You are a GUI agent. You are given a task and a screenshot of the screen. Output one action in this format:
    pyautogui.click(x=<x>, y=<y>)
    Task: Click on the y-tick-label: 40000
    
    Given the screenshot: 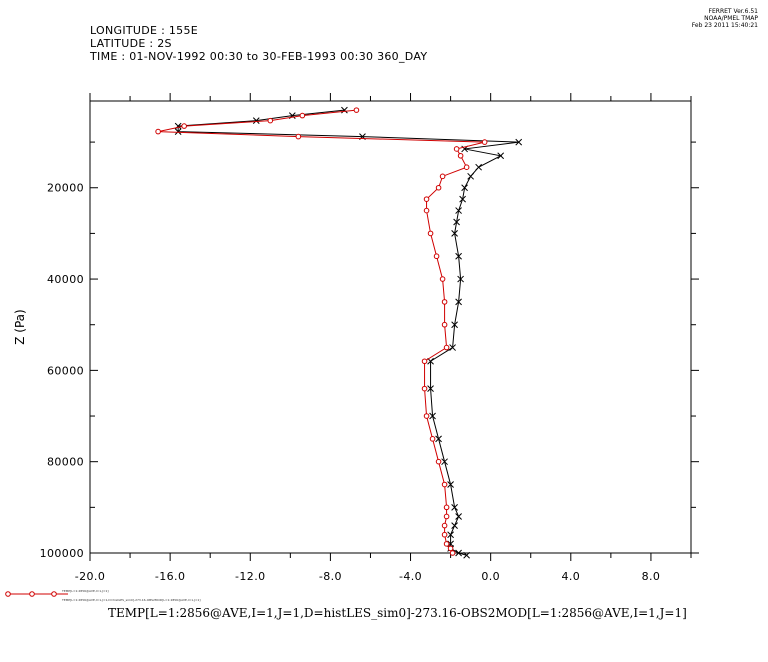 What is the action you would take?
    pyautogui.click(x=65, y=279)
    